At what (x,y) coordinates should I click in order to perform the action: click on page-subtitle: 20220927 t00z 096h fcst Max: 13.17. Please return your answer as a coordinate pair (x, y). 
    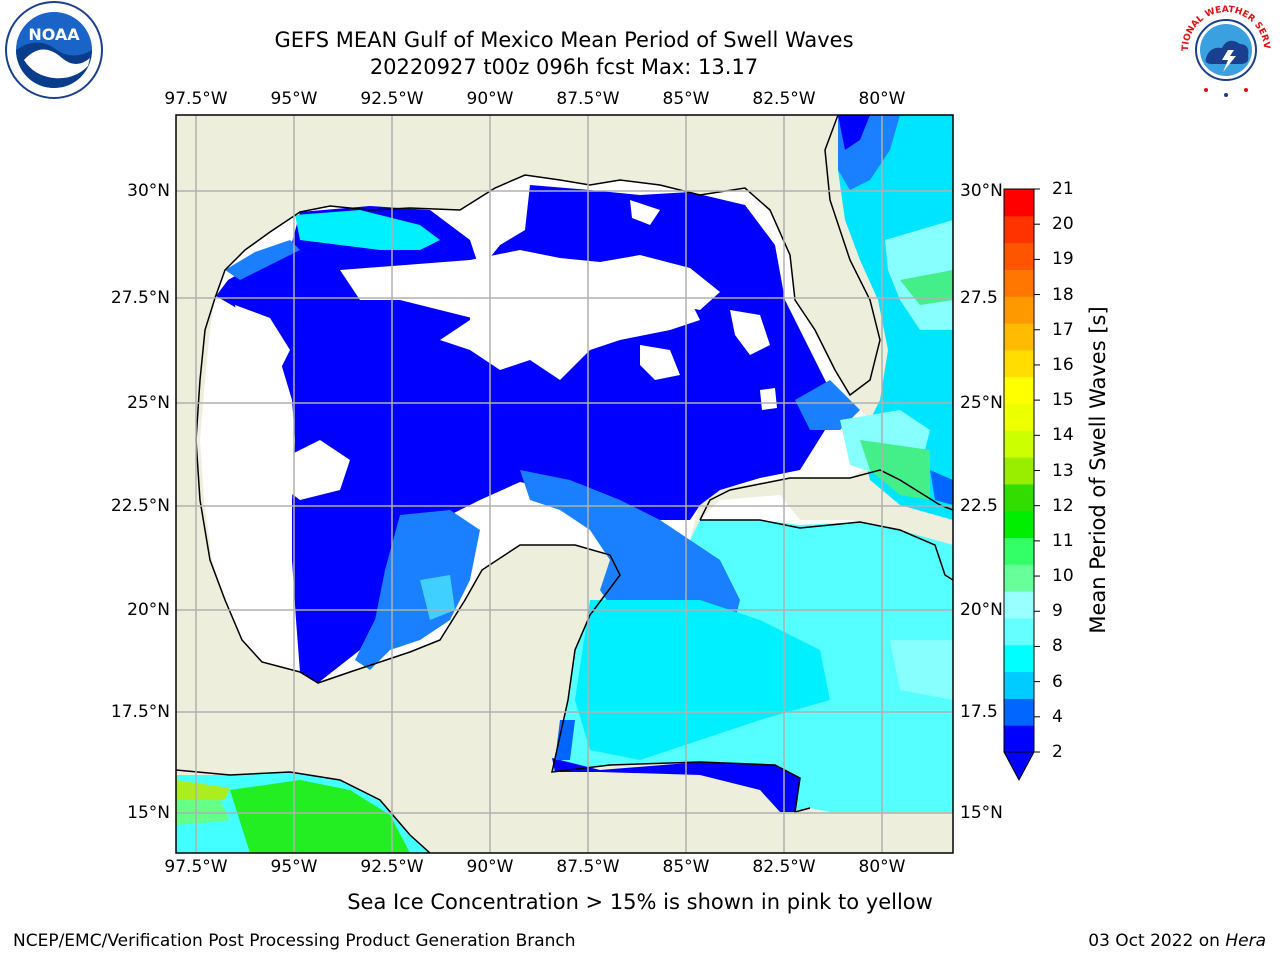
    Looking at the image, I should click on (564, 67).